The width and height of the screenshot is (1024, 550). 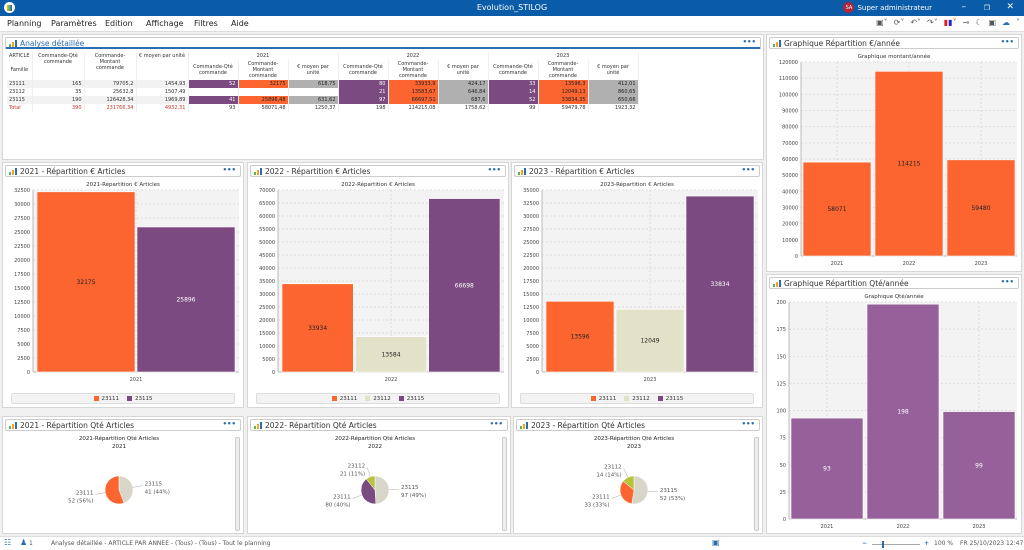 What do you see at coordinates (363, 84) in the screenshot?
I see `table-cell: 80` at bounding box center [363, 84].